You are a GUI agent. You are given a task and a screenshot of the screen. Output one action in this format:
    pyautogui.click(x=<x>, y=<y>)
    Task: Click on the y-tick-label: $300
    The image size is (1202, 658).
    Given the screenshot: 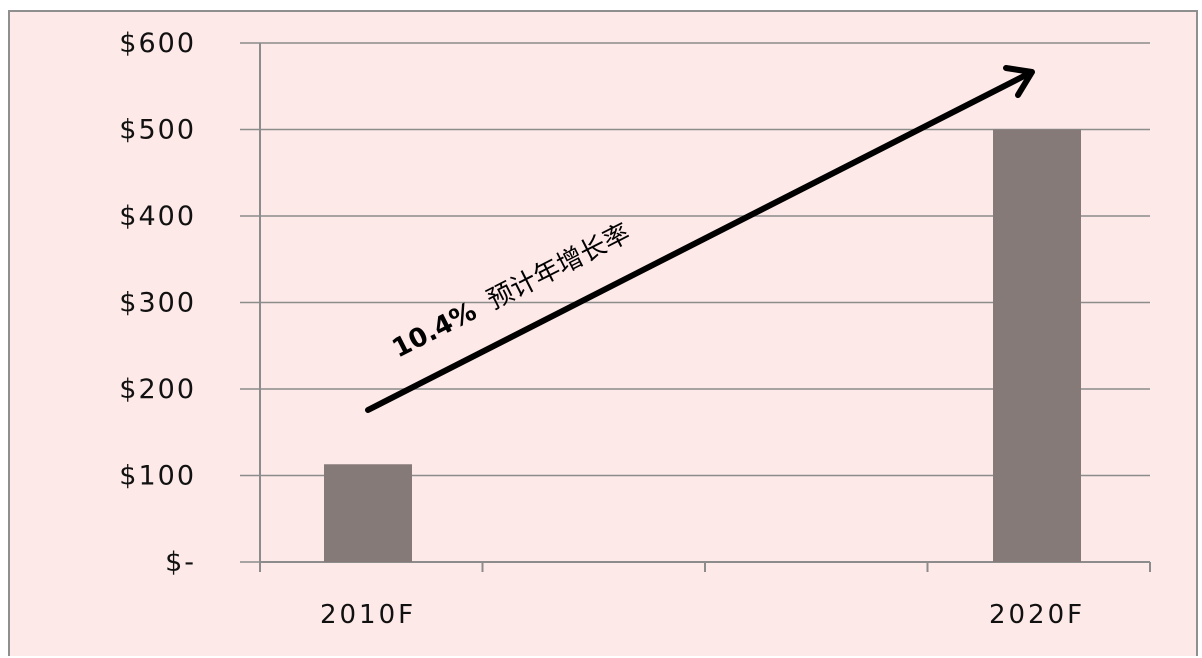 What is the action you would take?
    pyautogui.click(x=157, y=303)
    